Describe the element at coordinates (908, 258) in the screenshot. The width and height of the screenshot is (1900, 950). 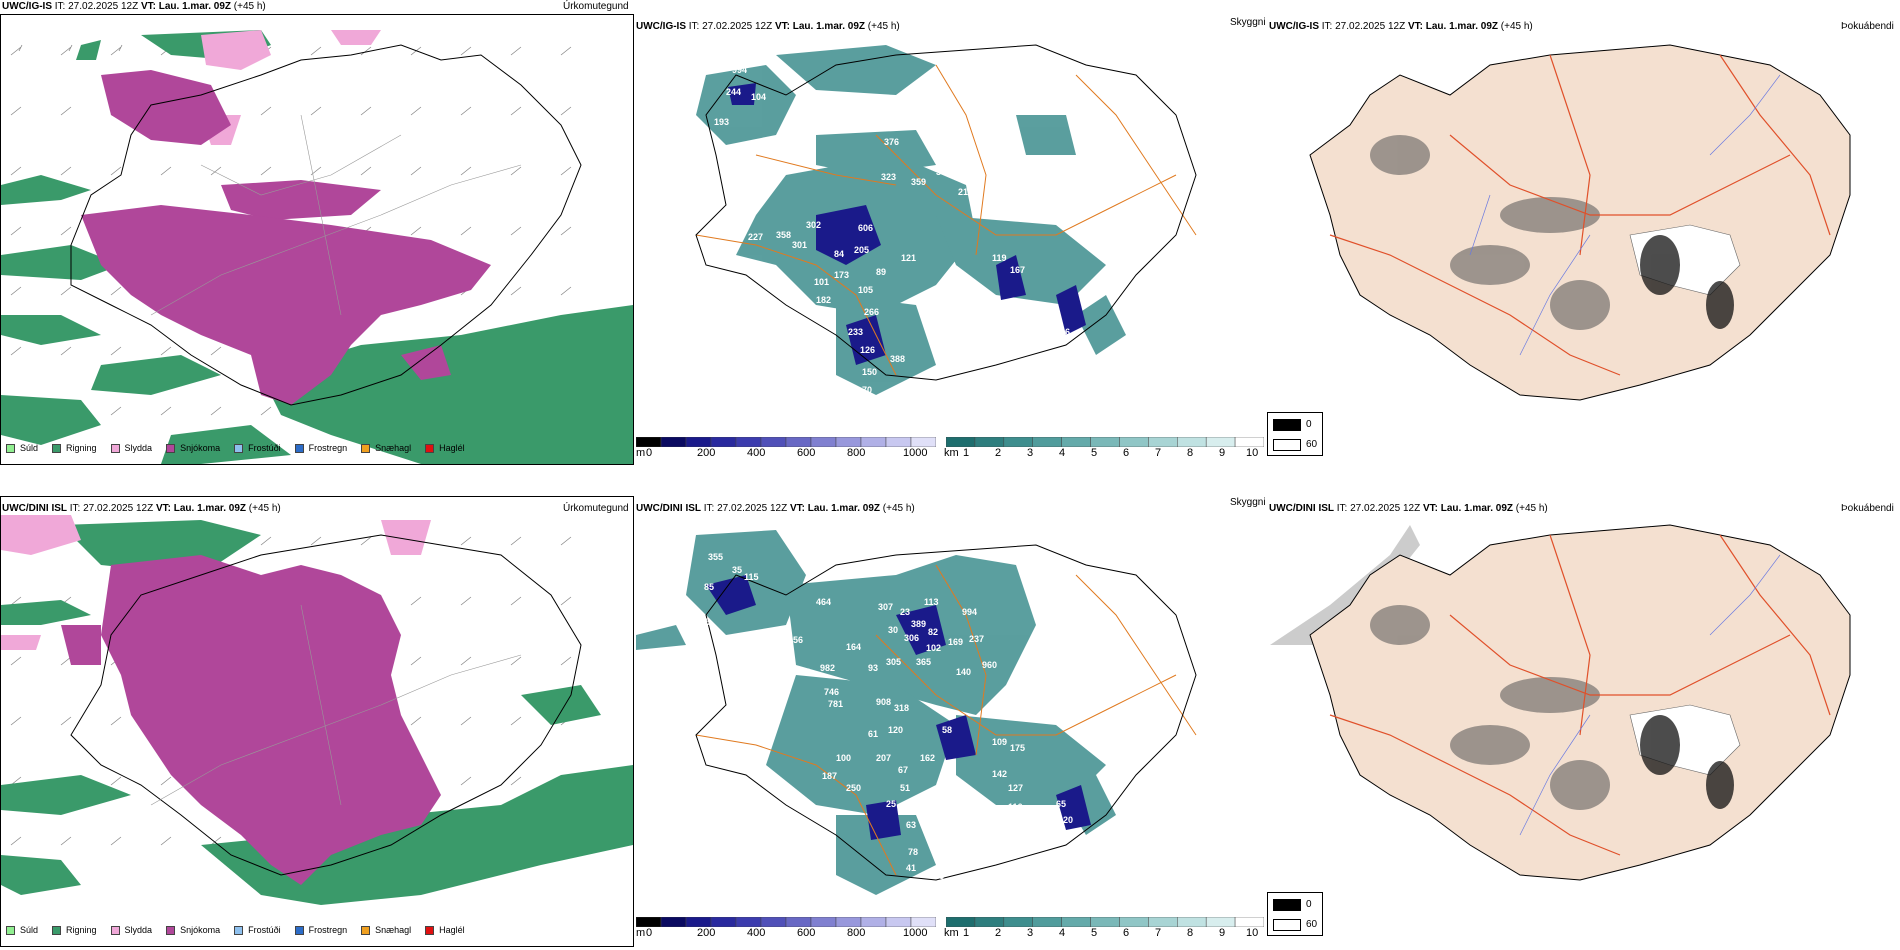
I see `ceiling-label: 121` at that location.